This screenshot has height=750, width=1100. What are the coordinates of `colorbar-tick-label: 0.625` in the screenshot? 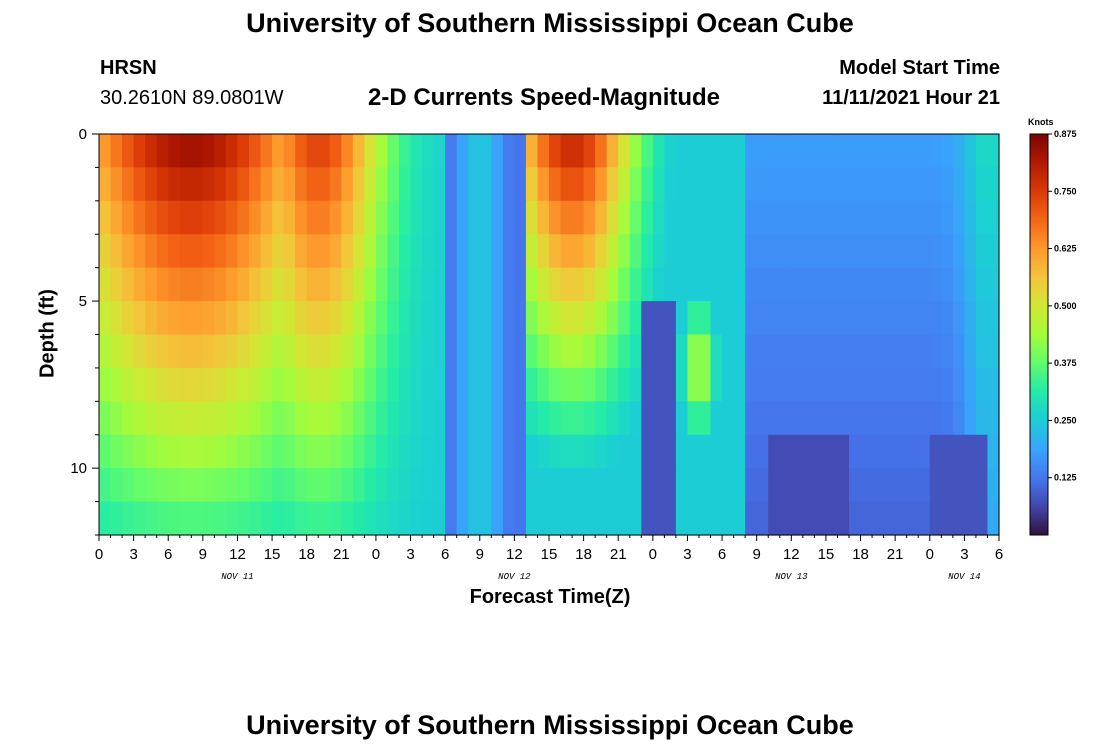 It's located at (1065, 249).